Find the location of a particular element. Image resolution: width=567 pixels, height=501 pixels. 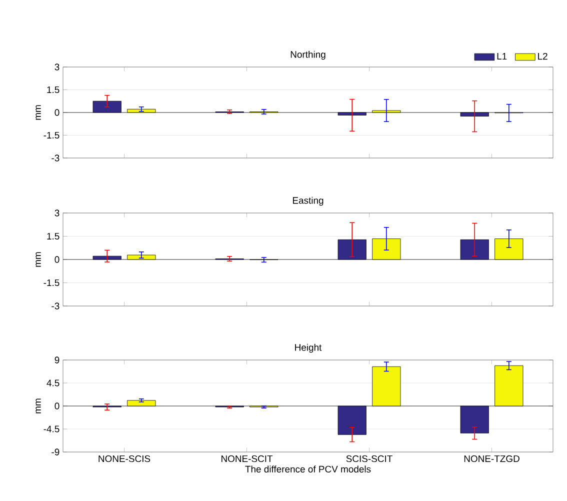

legend-label: L1 is located at coordinates (502, 56).